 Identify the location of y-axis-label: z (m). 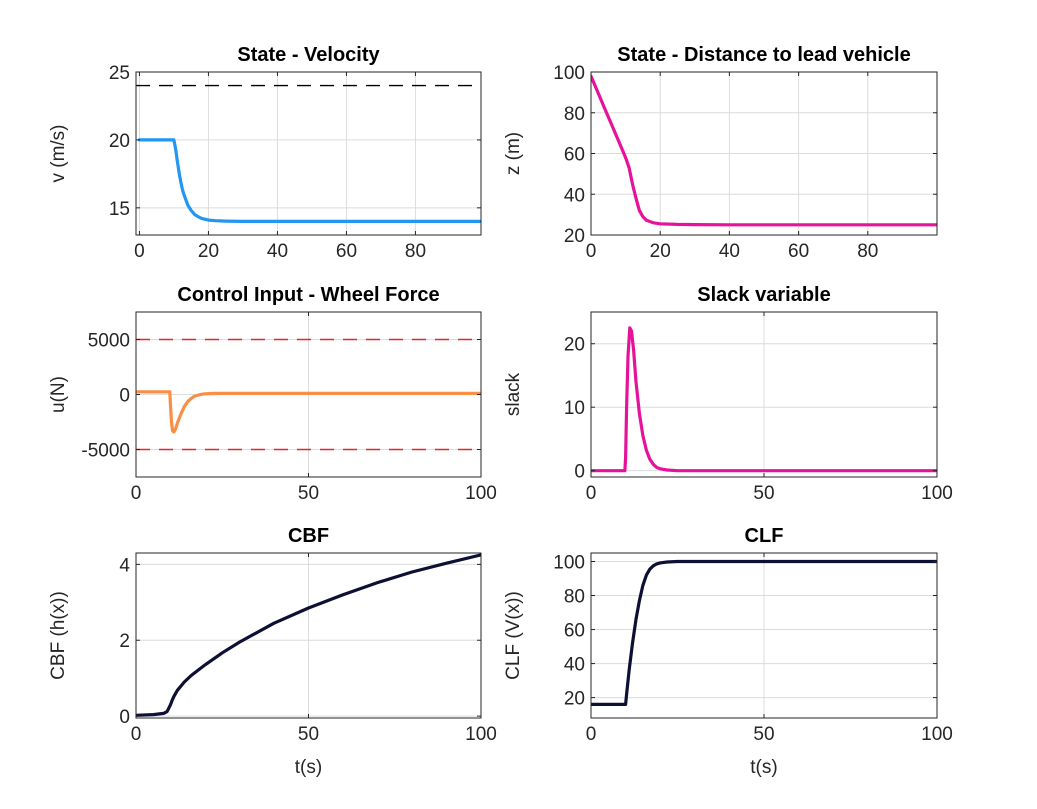
(513, 153).